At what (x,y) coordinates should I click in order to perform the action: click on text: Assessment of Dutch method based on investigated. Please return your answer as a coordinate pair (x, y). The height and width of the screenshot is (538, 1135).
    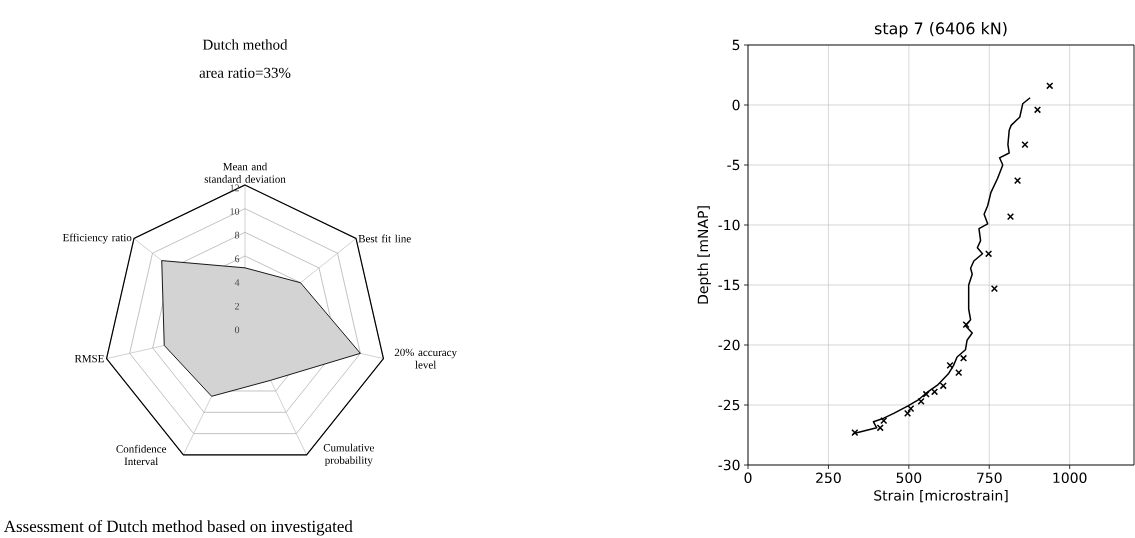
    Looking at the image, I should click on (178, 527).